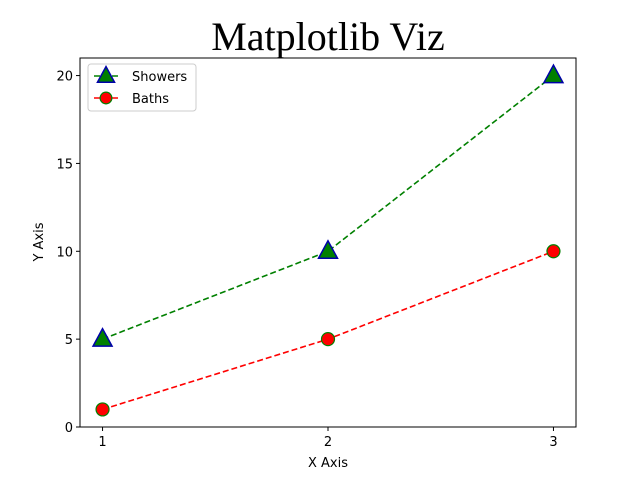  I want to click on legend: Showers Baths, so click(142, 87).